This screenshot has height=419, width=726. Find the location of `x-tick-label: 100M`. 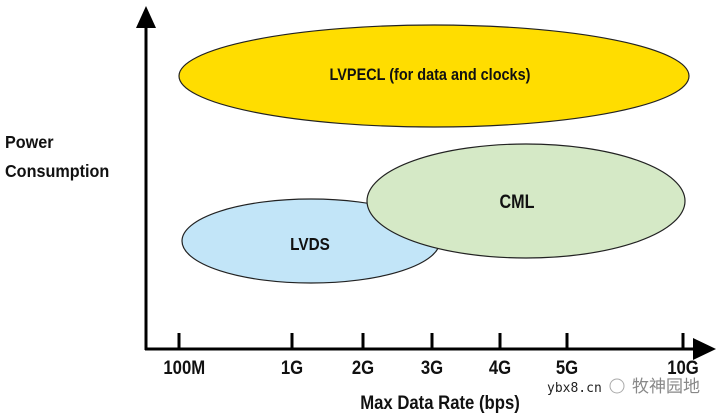

x-tick-label: 100M is located at coordinates (184, 367).